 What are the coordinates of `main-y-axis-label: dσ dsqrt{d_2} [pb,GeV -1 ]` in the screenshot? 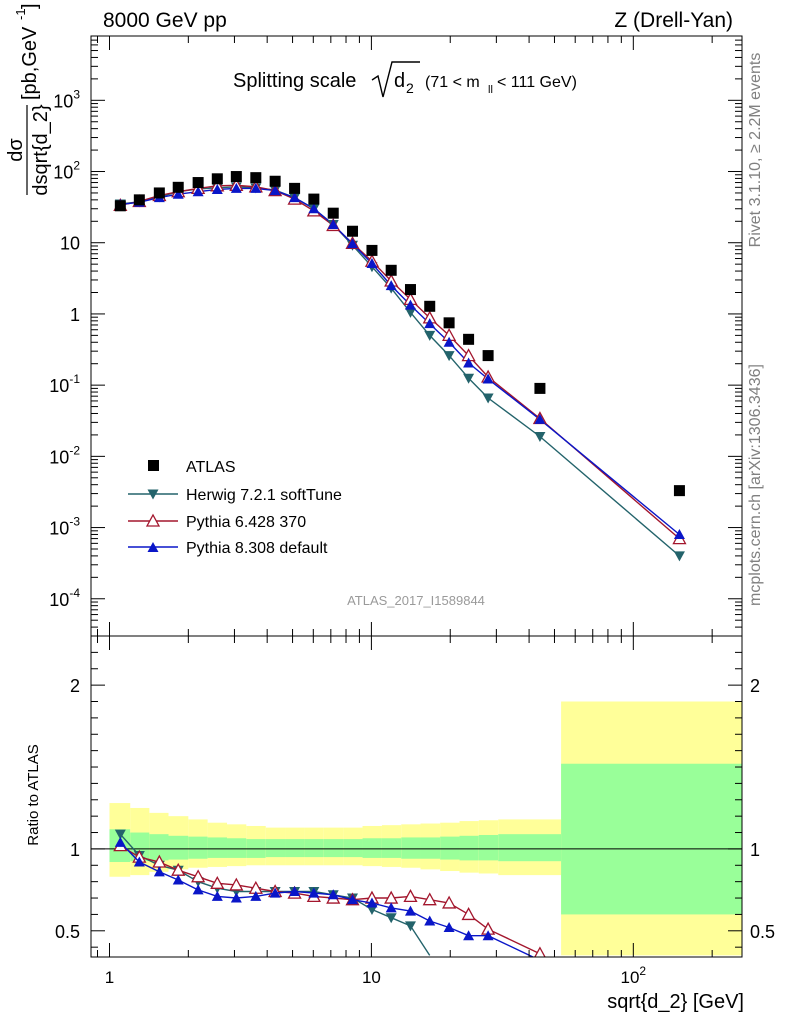 It's located at (28, 99).